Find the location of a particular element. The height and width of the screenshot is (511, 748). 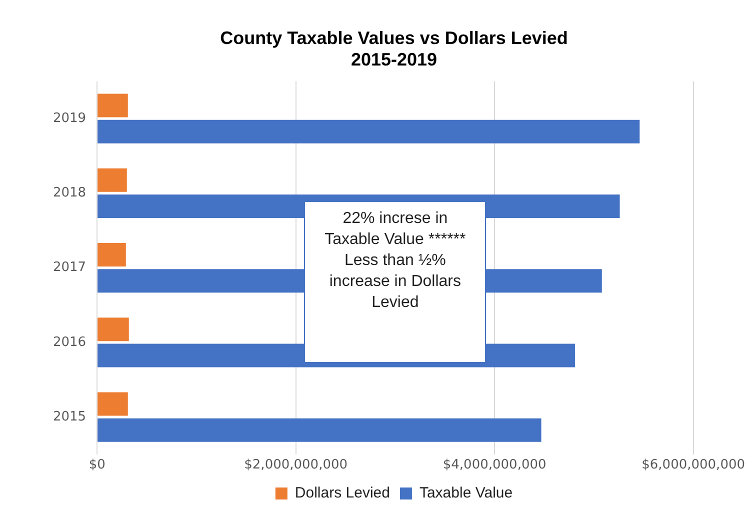

x-tick-label: $4,000,000,000 is located at coordinates (494, 465).